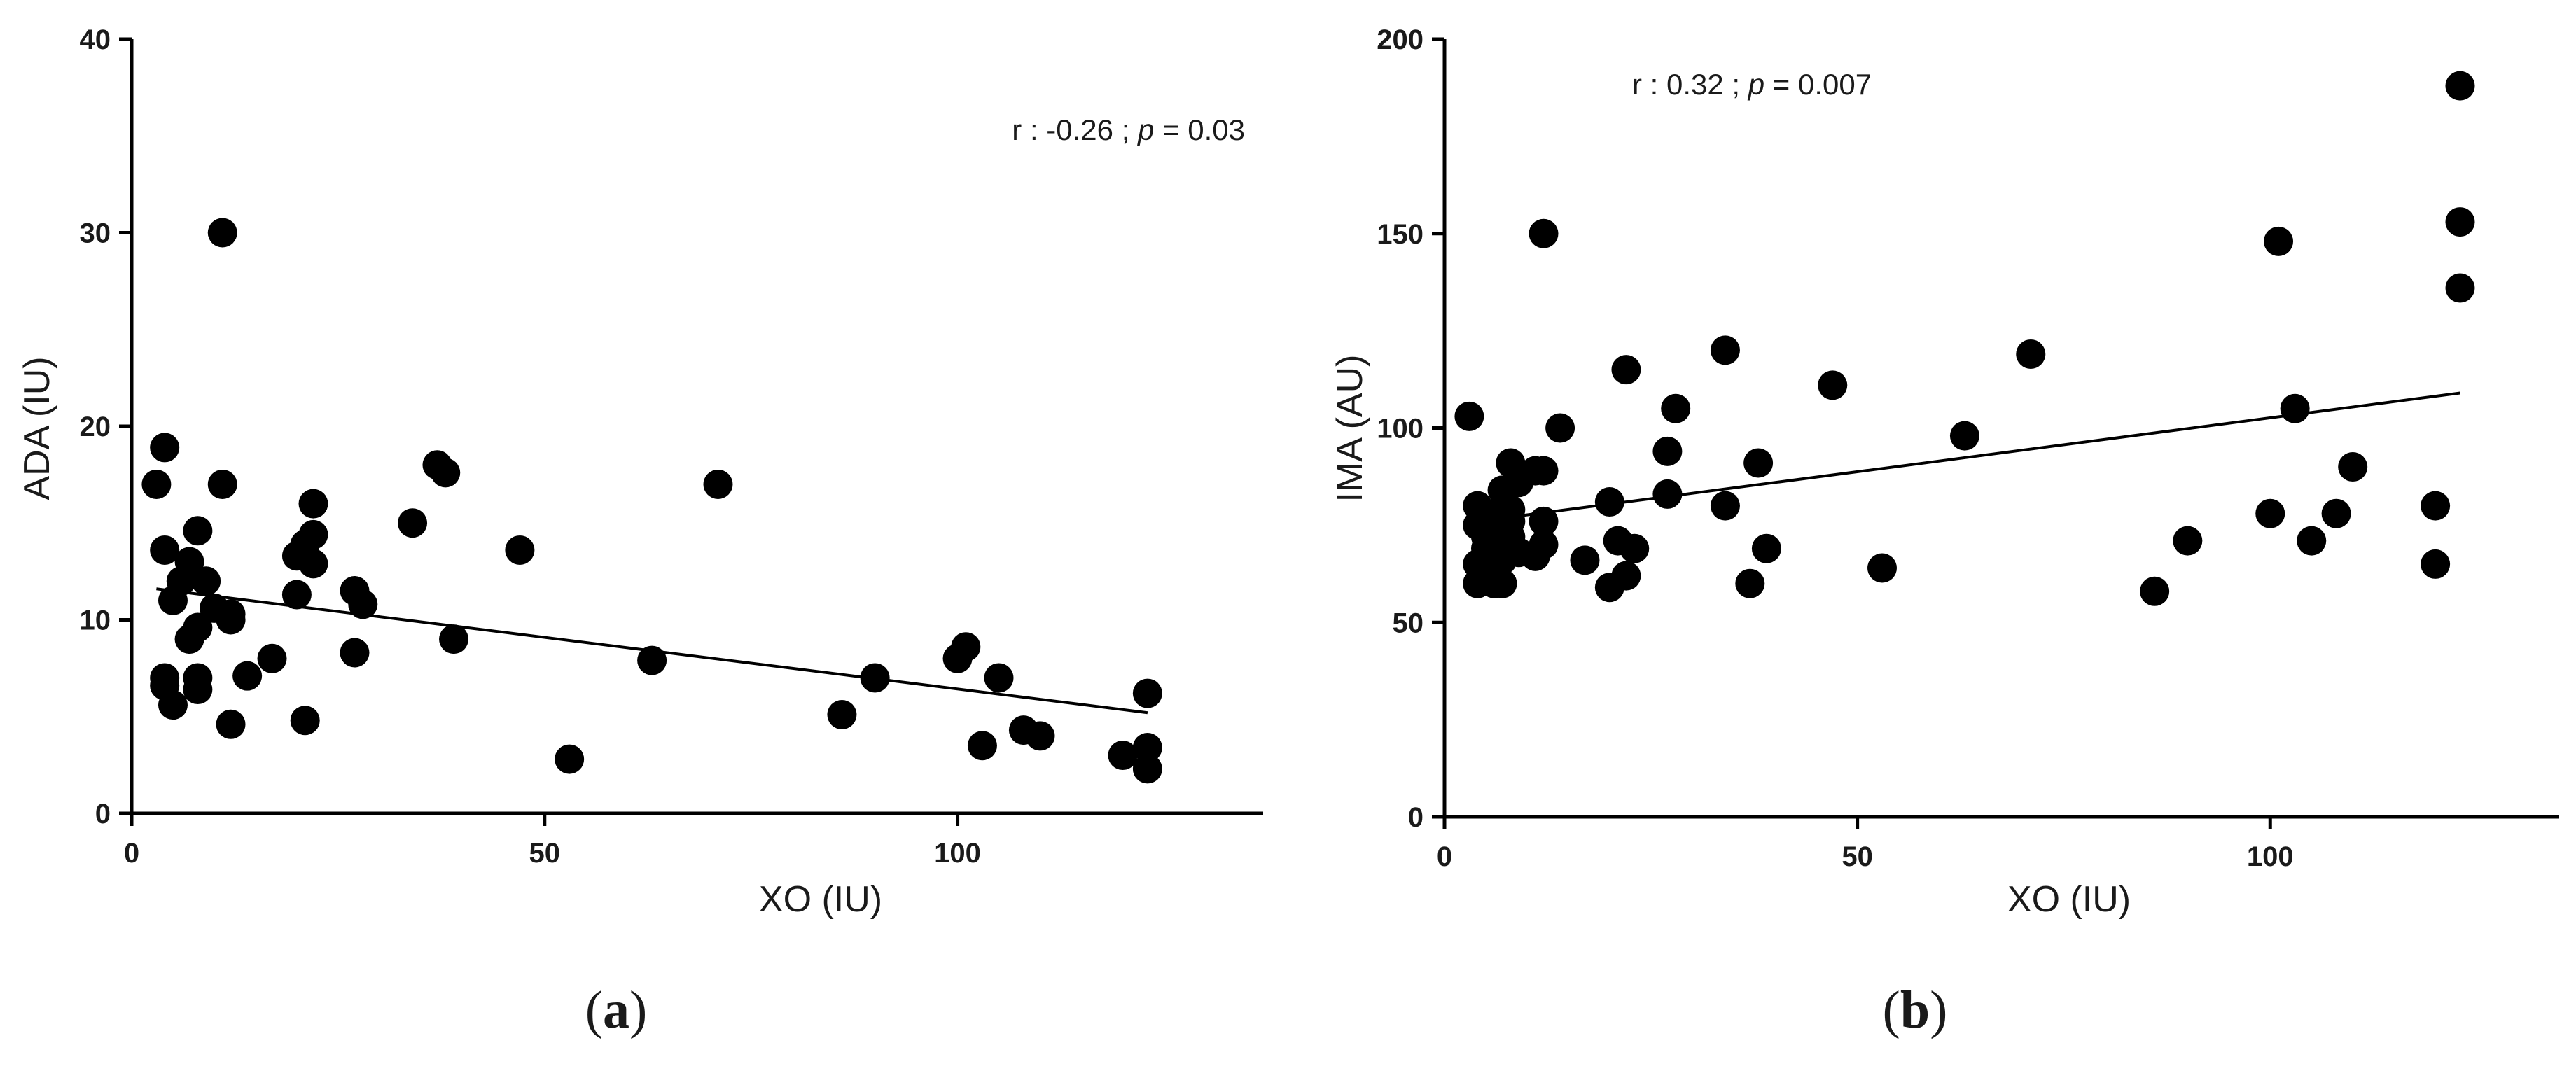 This screenshot has width=2576, height=1066. I want to click on panel-b-annotation-p: p, so click(1755, 84).